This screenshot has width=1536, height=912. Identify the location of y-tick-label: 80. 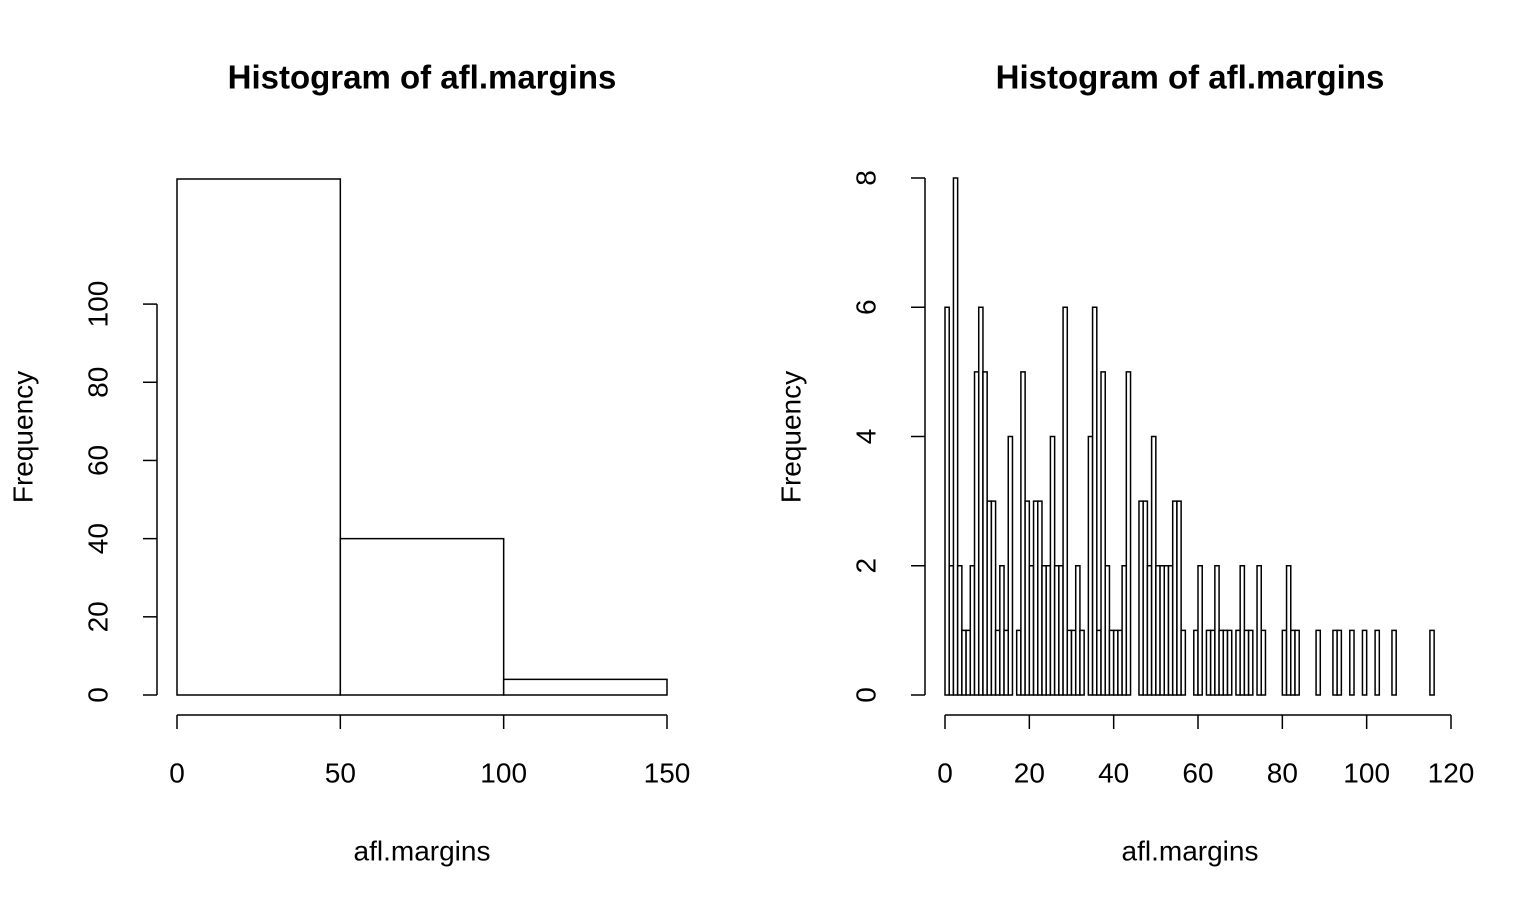
(97, 382).